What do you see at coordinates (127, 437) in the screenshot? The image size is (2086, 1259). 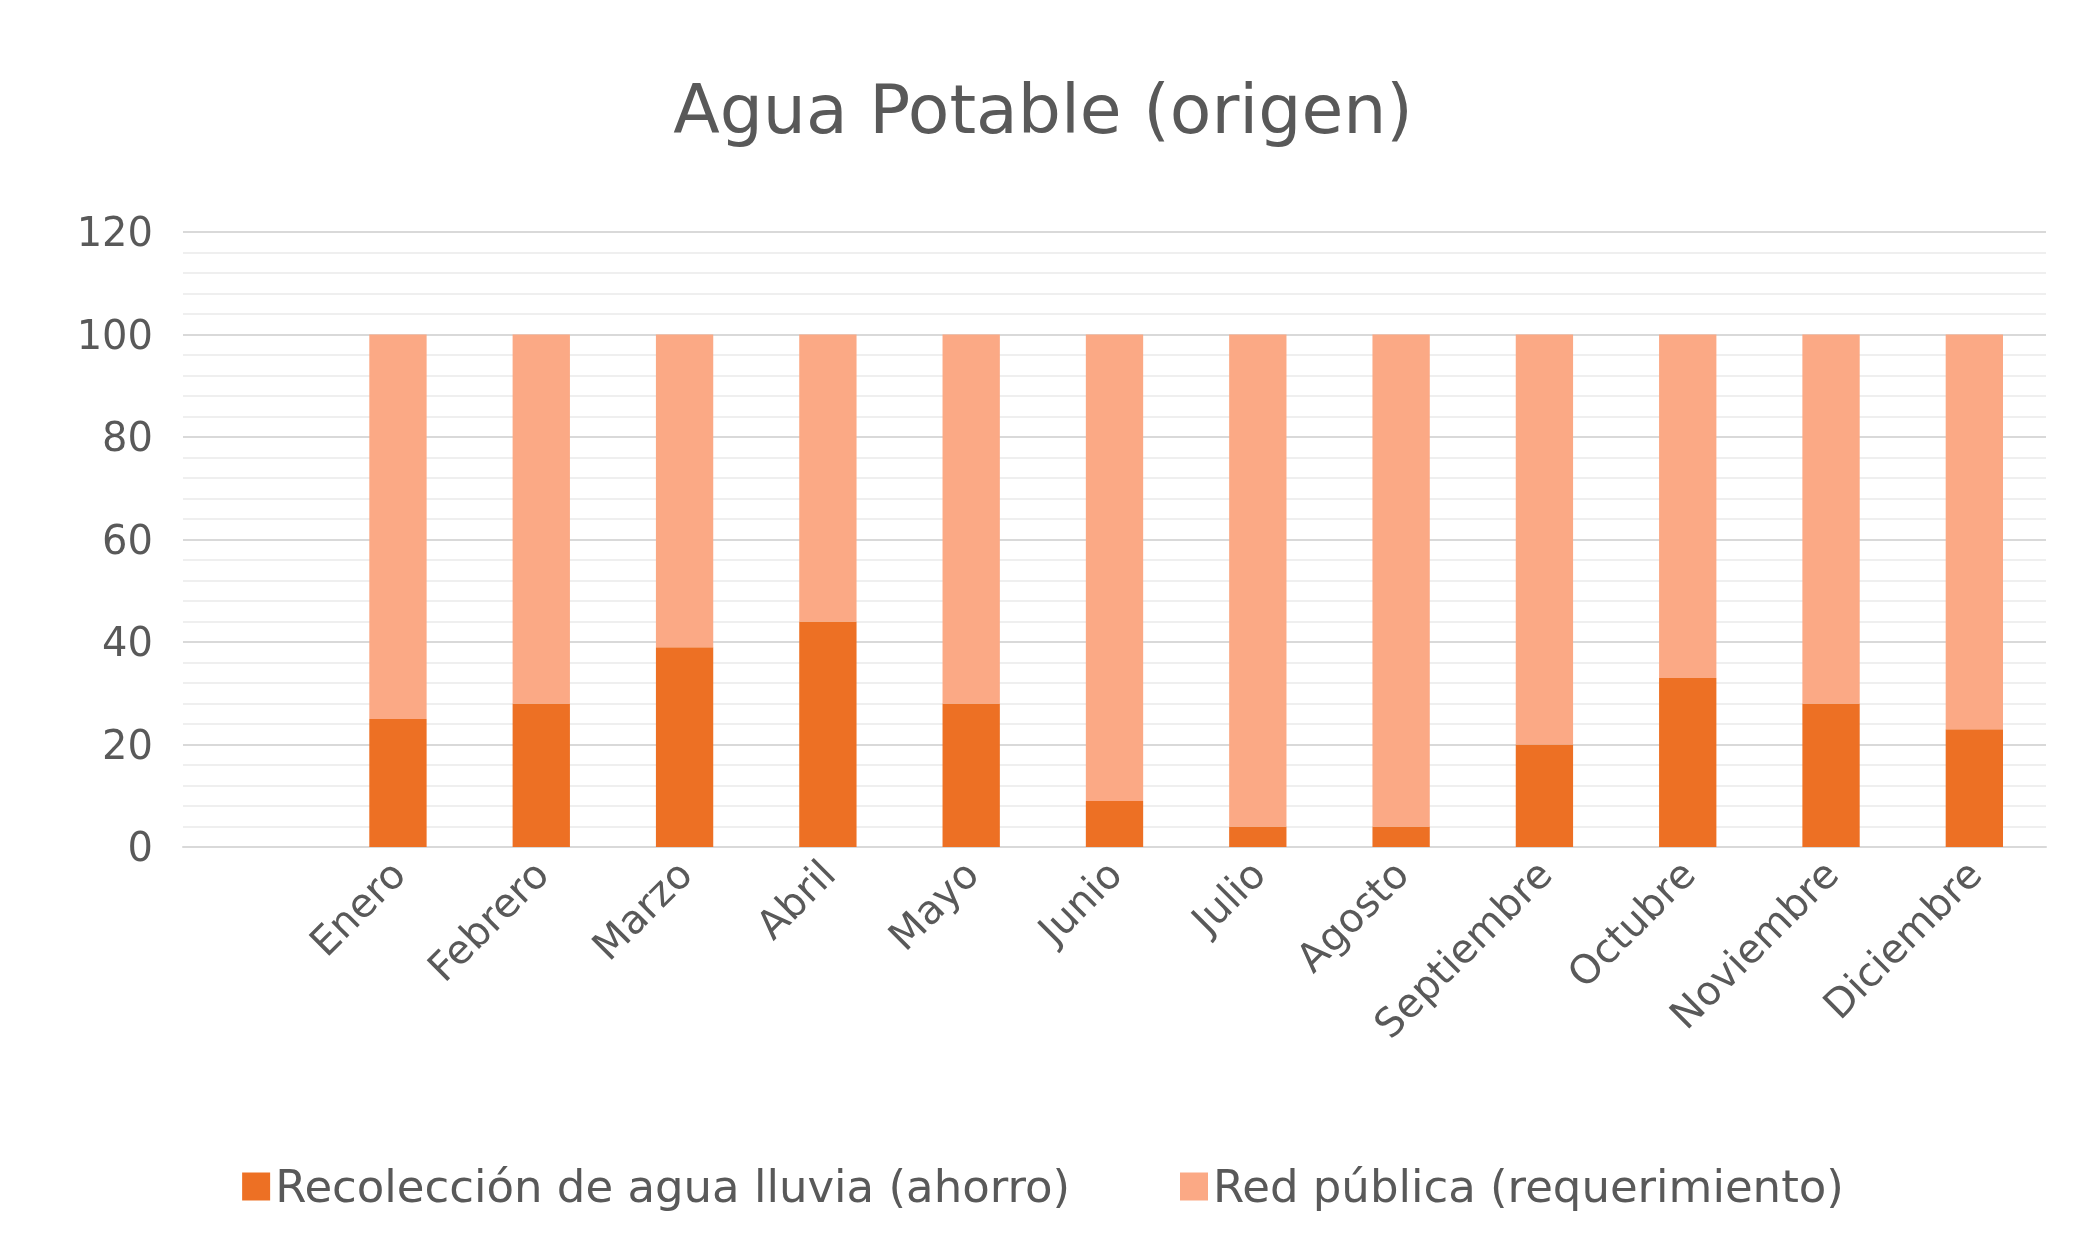 I see `y-tick-label: 80` at bounding box center [127, 437].